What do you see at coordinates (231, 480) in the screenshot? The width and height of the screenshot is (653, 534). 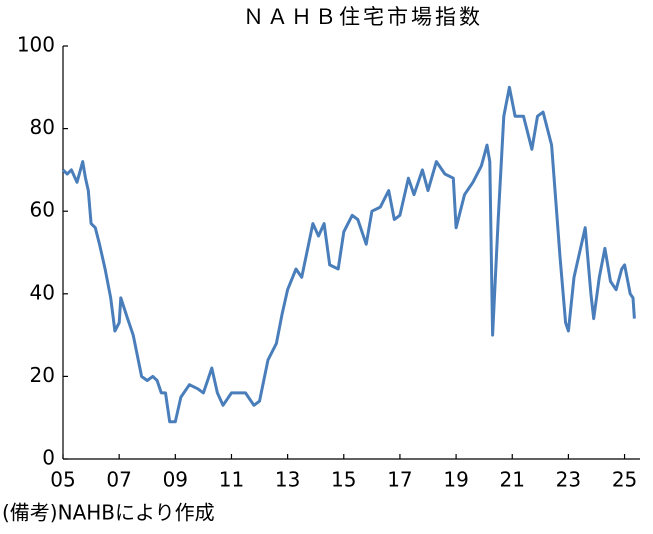 I see `x-tick-label: 11` at bounding box center [231, 480].